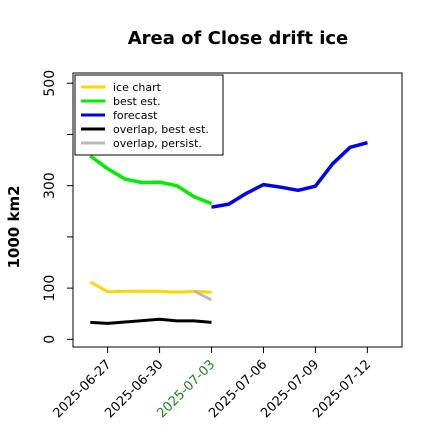 This screenshot has width=440, height=440. What do you see at coordinates (150, 287) in the screenshot?
I see `series-line-ice-chart` at bounding box center [150, 287].